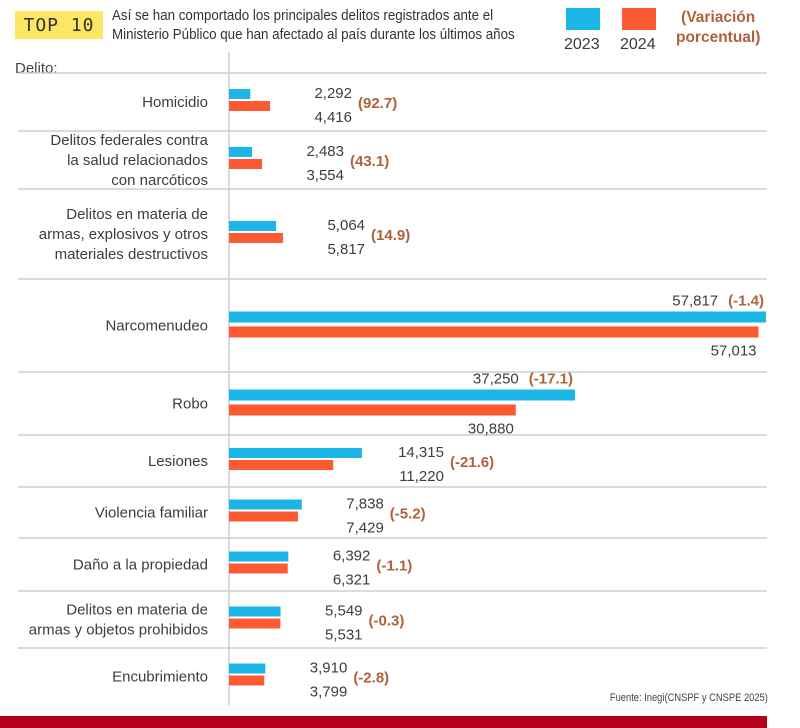  I want to click on legend-label-2023: 2023, so click(582, 44).